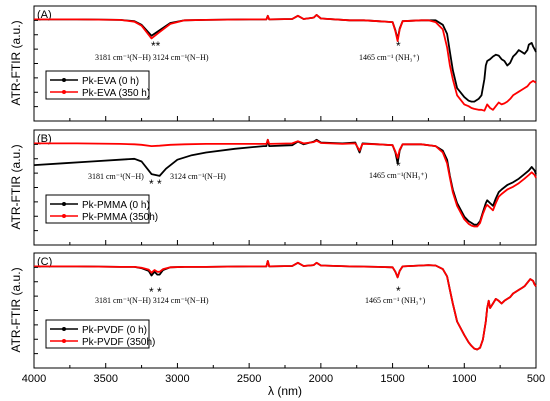 The image size is (550, 401). Describe the element at coordinates (110, 81) in the screenshot. I see `panel-a-legend-label-0: Pk-EVA (0 h)` at that location.